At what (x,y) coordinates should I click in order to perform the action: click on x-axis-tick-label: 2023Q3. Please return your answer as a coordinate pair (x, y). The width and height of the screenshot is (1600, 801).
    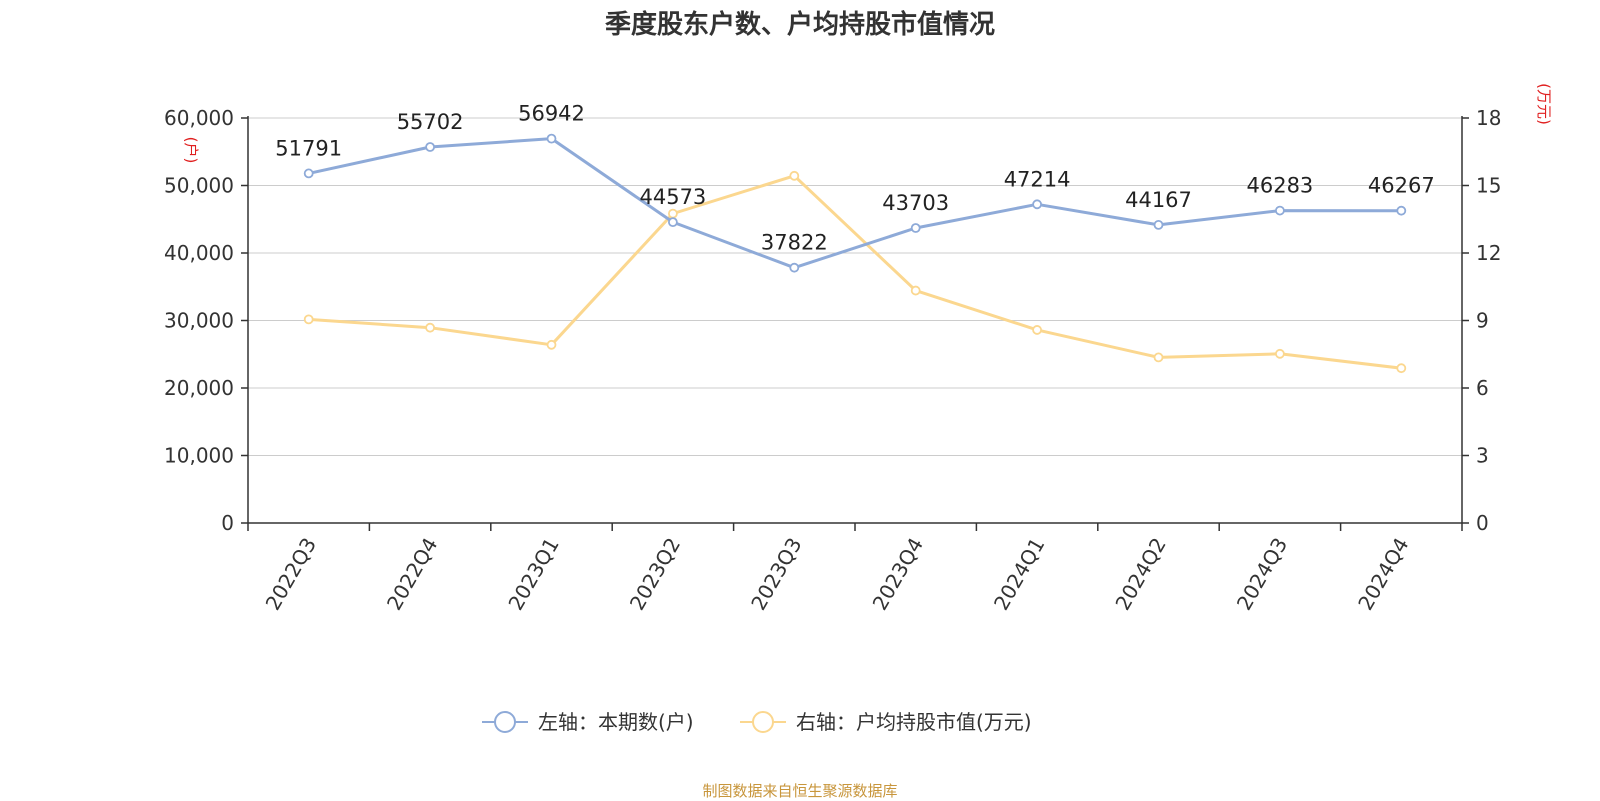
    Looking at the image, I should click on (776, 574).